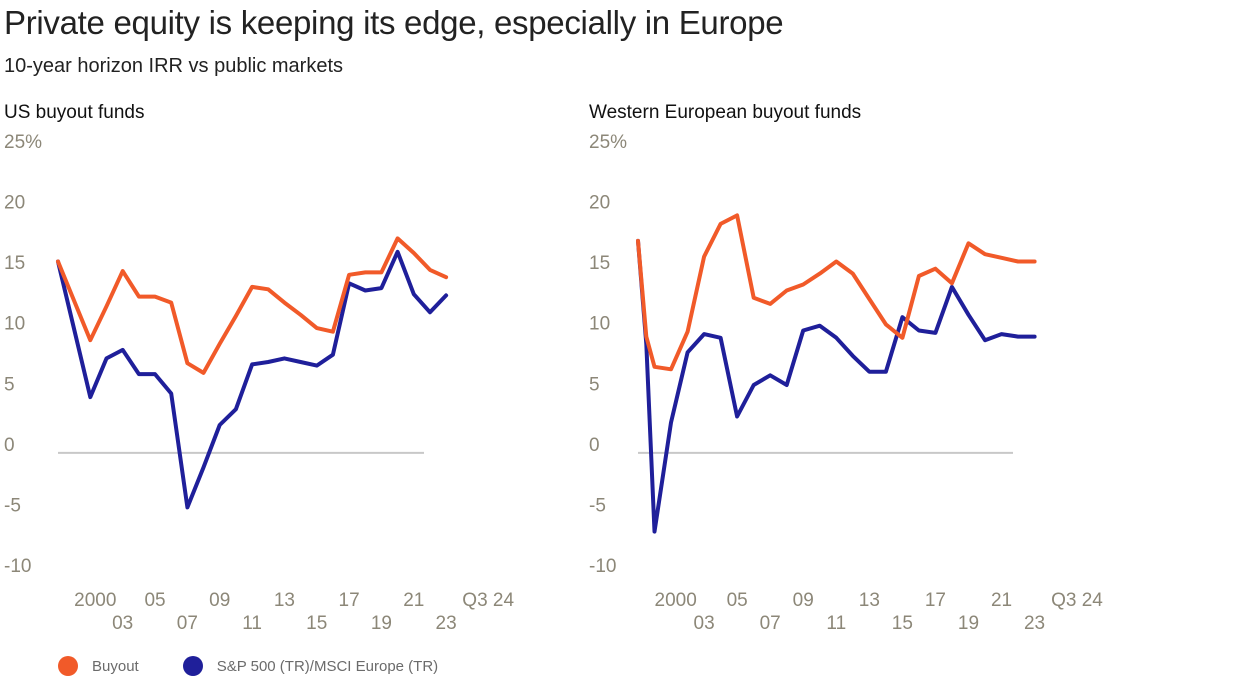 The image size is (1256, 696). I want to click on panel-title: US buyout funds, so click(74, 112).